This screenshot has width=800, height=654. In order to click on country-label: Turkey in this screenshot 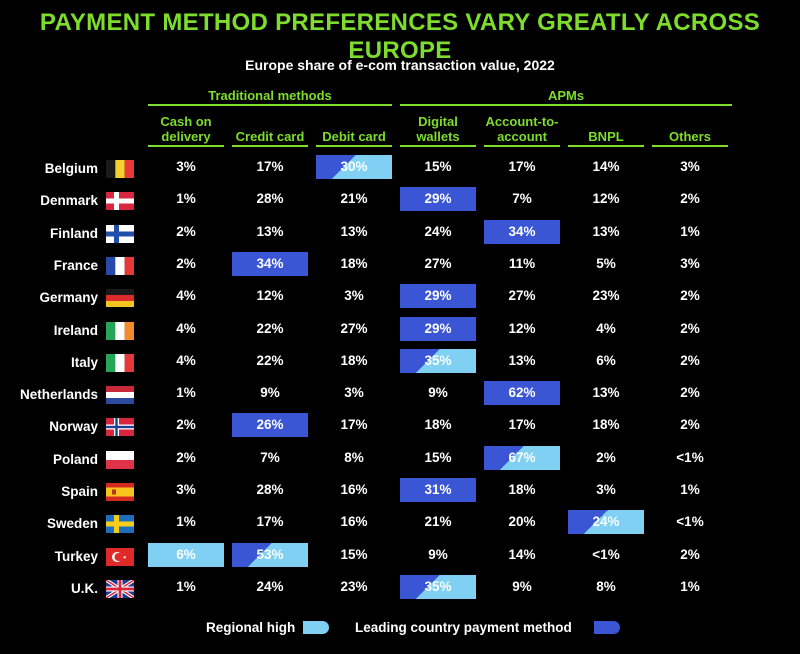, I will do `click(76, 556)`.